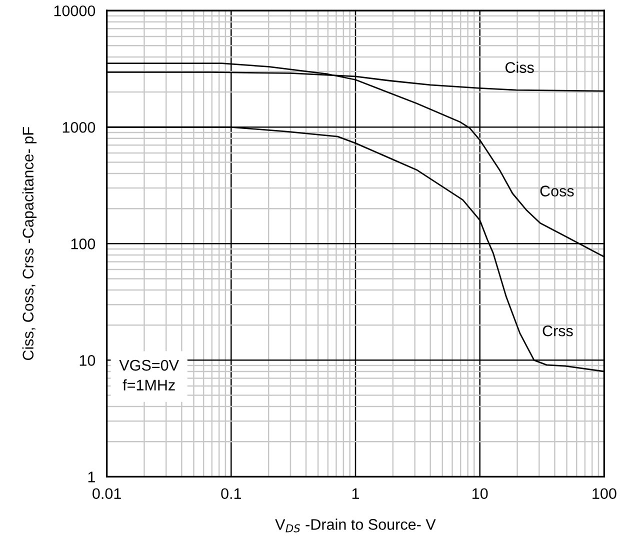 Image resolution: width=632 pixels, height=549 pixels. What do you see at coordinates (83, 244) in the screenshot?
I see `y-tick-label: 100` at bounding box center [83, 244].